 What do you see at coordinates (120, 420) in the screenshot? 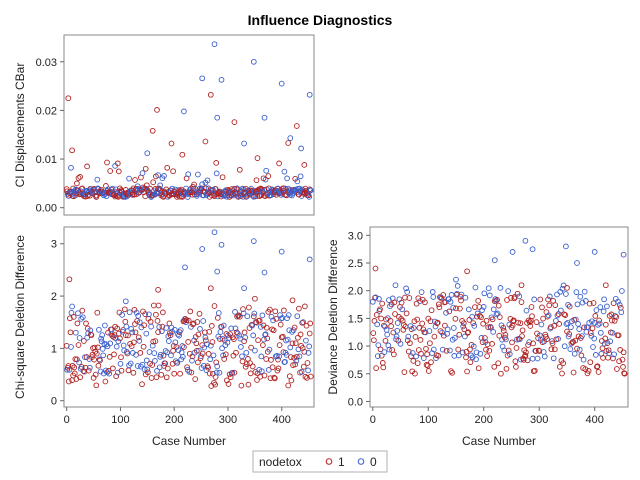
I see `xtick-label: 100` at bounding box center [120, 420].